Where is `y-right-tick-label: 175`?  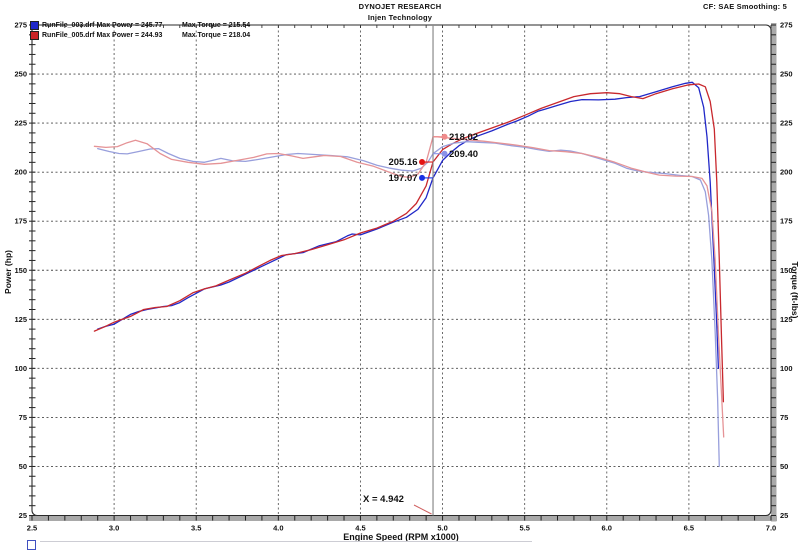 y-right-tick-label: 175 is located at coordinates (786, 221).